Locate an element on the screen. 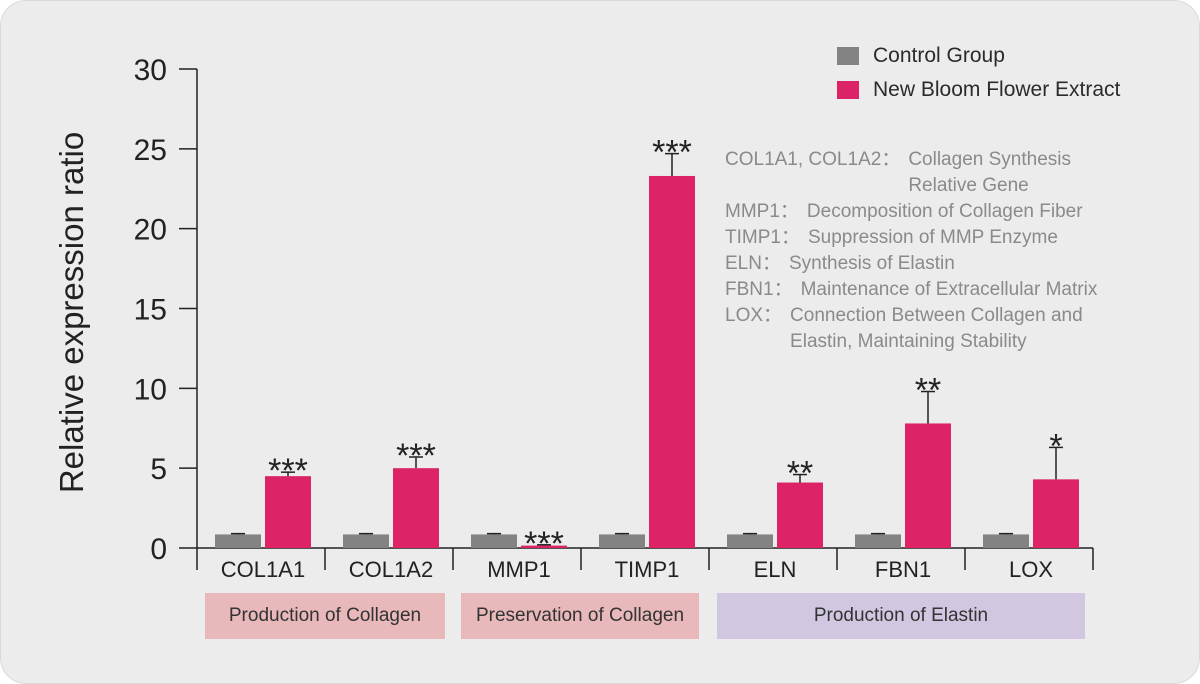 This screenshot has height=684, width=1200. note-gene-name: COL1A1, COL1A2 is located at coordinates (803, 159).